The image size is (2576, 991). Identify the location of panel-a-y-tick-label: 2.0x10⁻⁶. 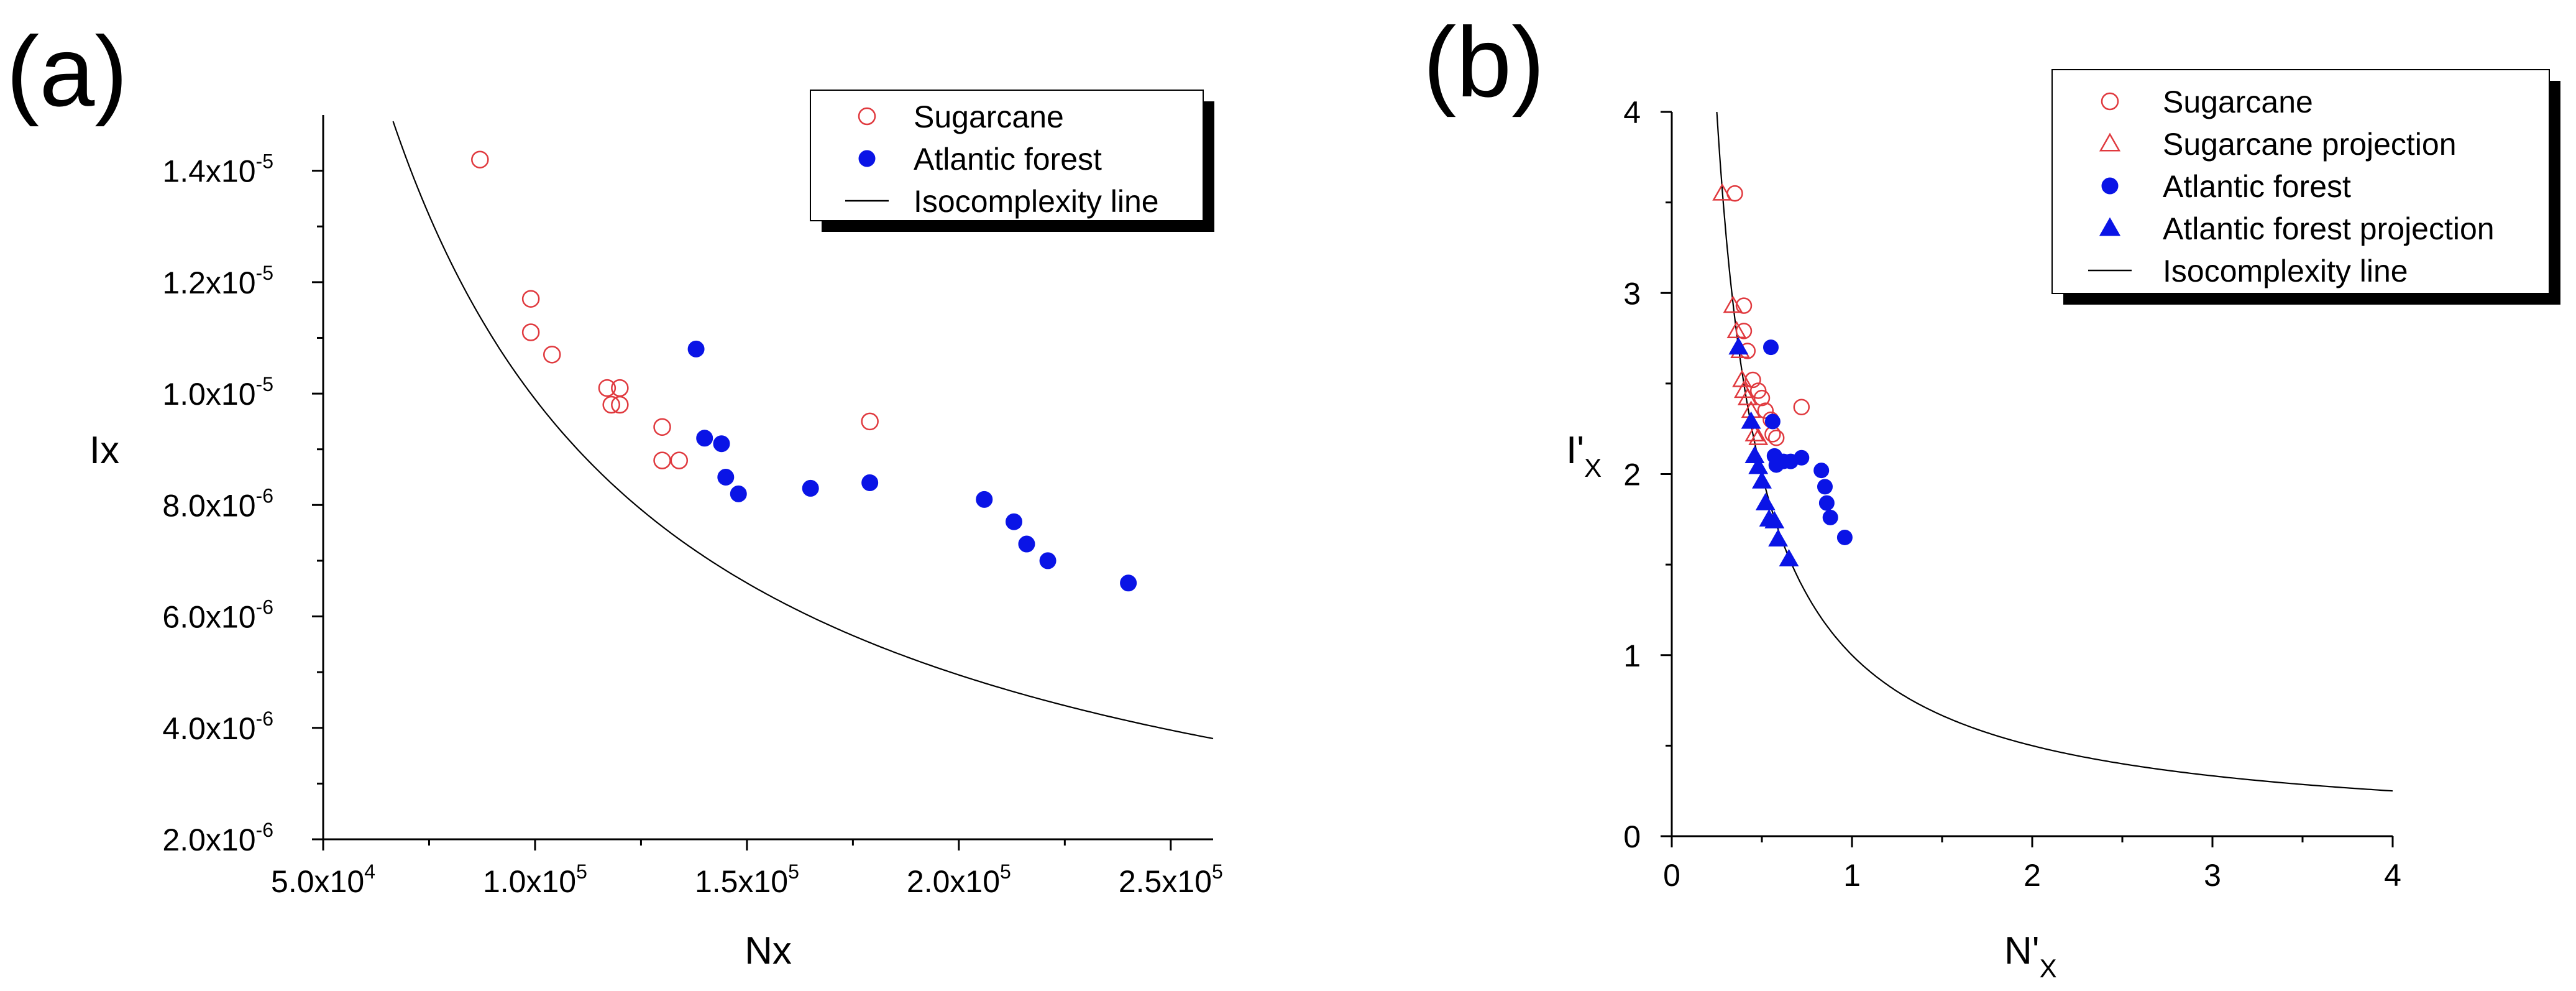
(217, 838).